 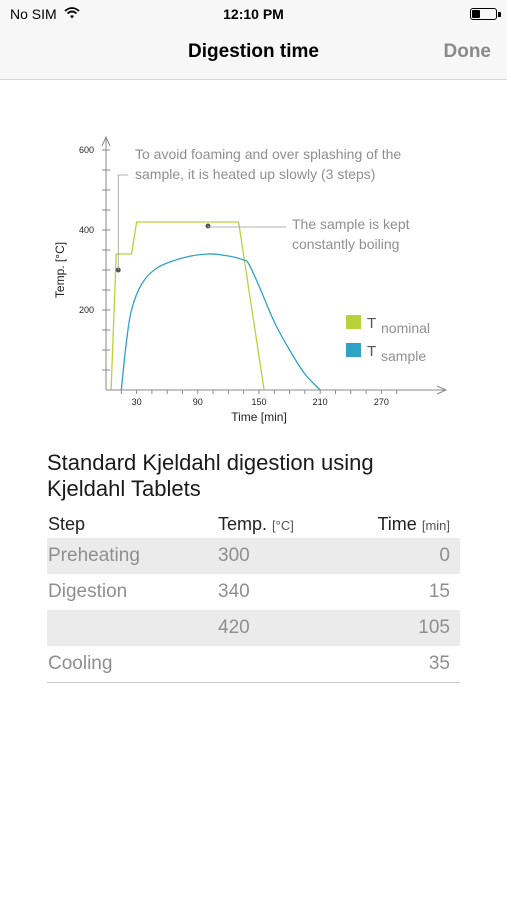 What do you see at coordinates (137, 402) in the screenshot?
I see `x-tick-label: 30` at bounding box center [137, 402].